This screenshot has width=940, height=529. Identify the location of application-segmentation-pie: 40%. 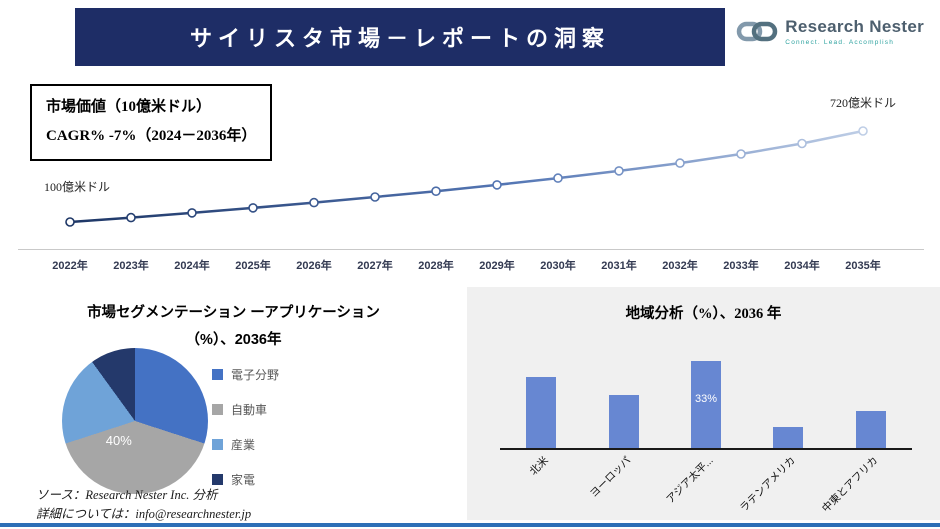
(135, 421).